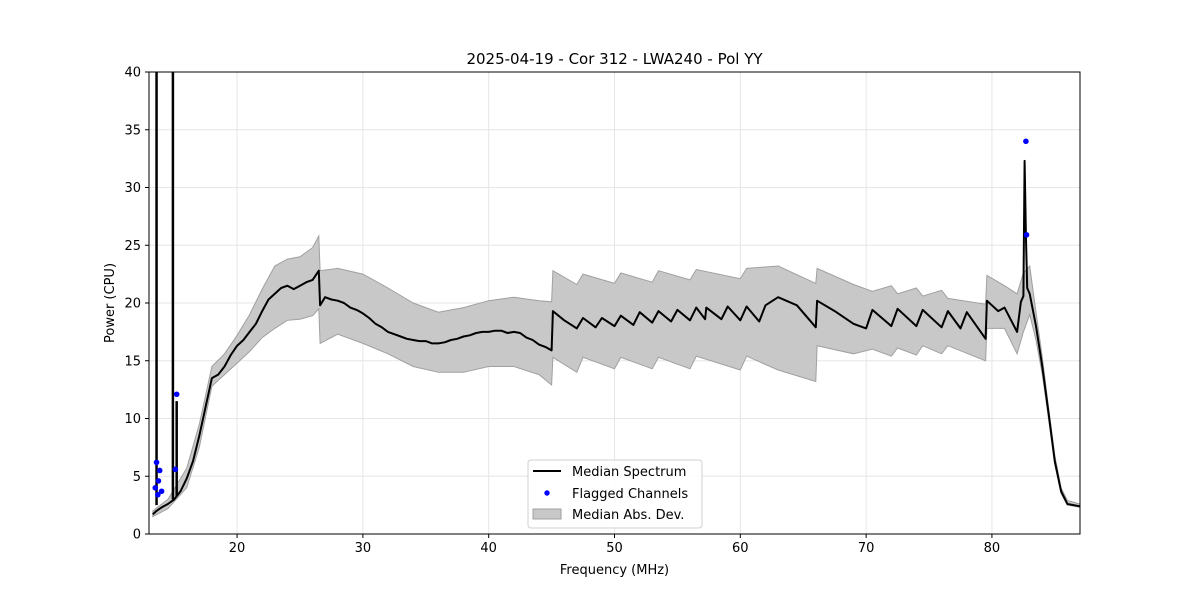  I want to click on x-tick-label: 60, so click(740, 548).